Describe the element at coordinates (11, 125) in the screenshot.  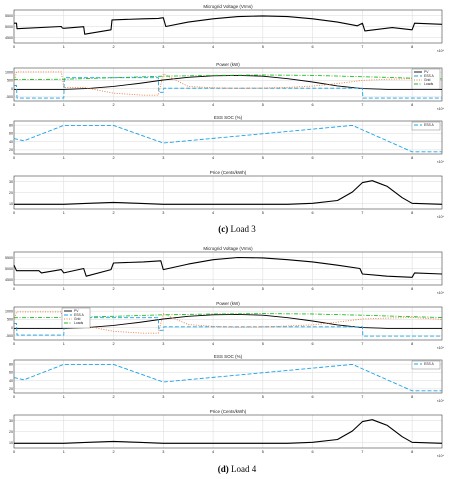
I see `y-tick-label: 80` at that location.